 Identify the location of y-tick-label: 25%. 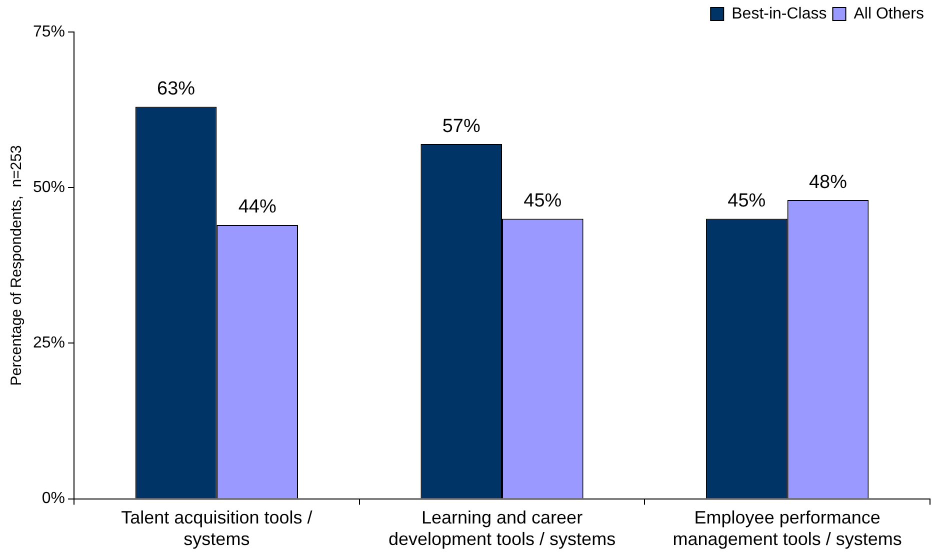
(49, 343).